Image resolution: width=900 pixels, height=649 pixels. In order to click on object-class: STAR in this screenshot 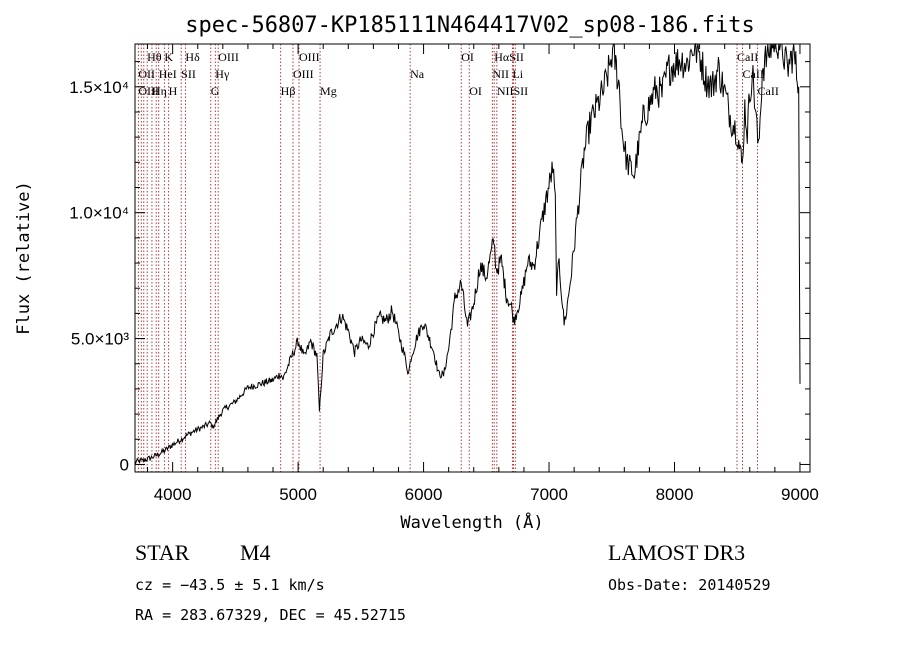, I will do `click(162, 552)`.